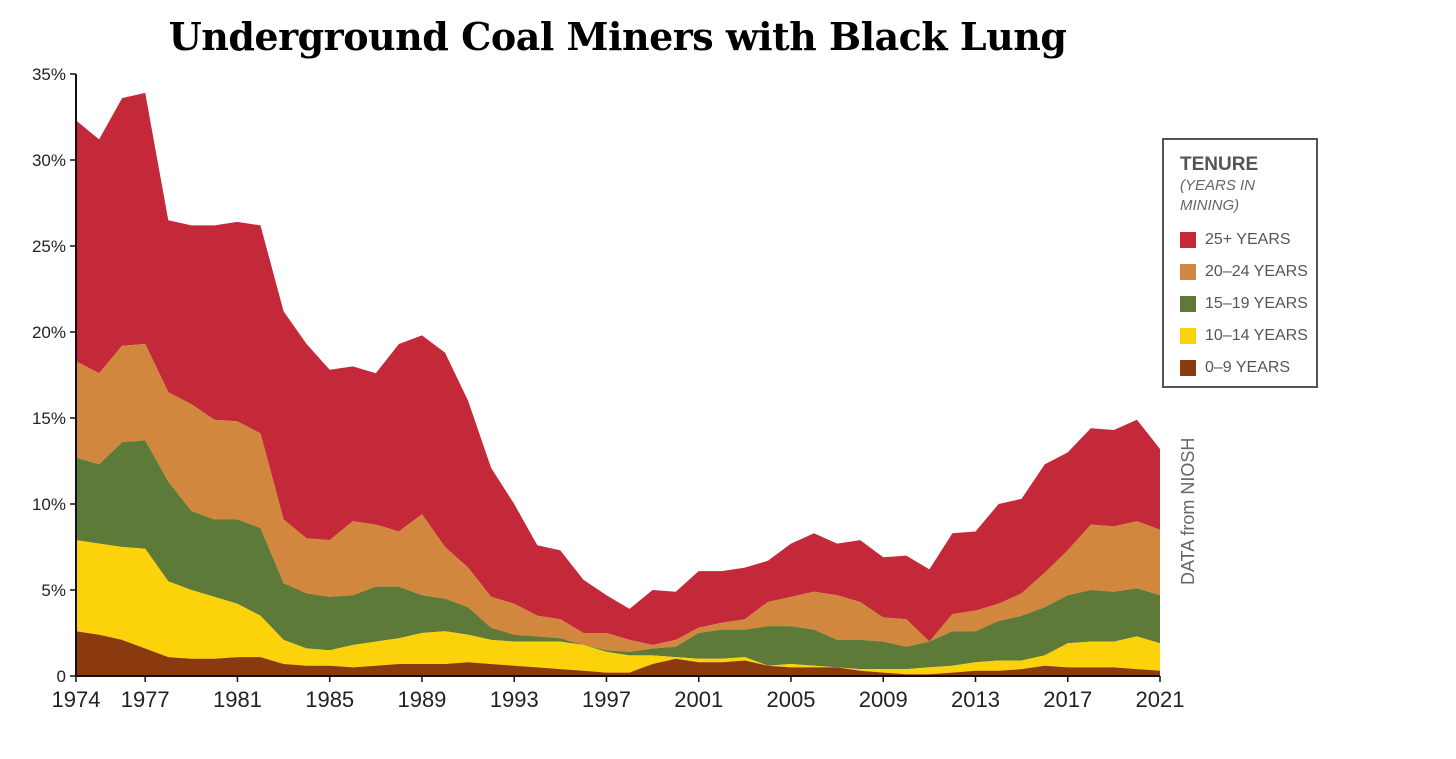 This screenshot has height=759, width=1456. I want to click on legend-item: 20–24 YEARS, so click(1248, 272).